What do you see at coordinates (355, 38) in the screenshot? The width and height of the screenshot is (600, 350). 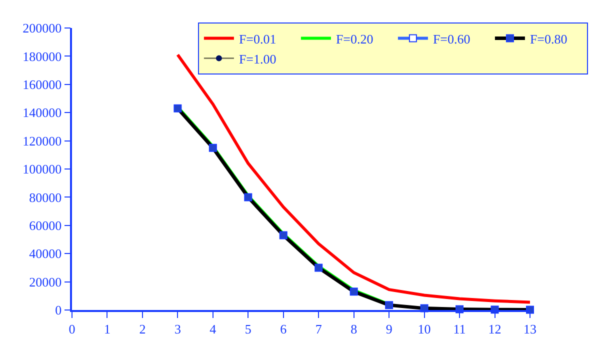 I see `legend-label: F=0.20` at bounding box center [355, 38].